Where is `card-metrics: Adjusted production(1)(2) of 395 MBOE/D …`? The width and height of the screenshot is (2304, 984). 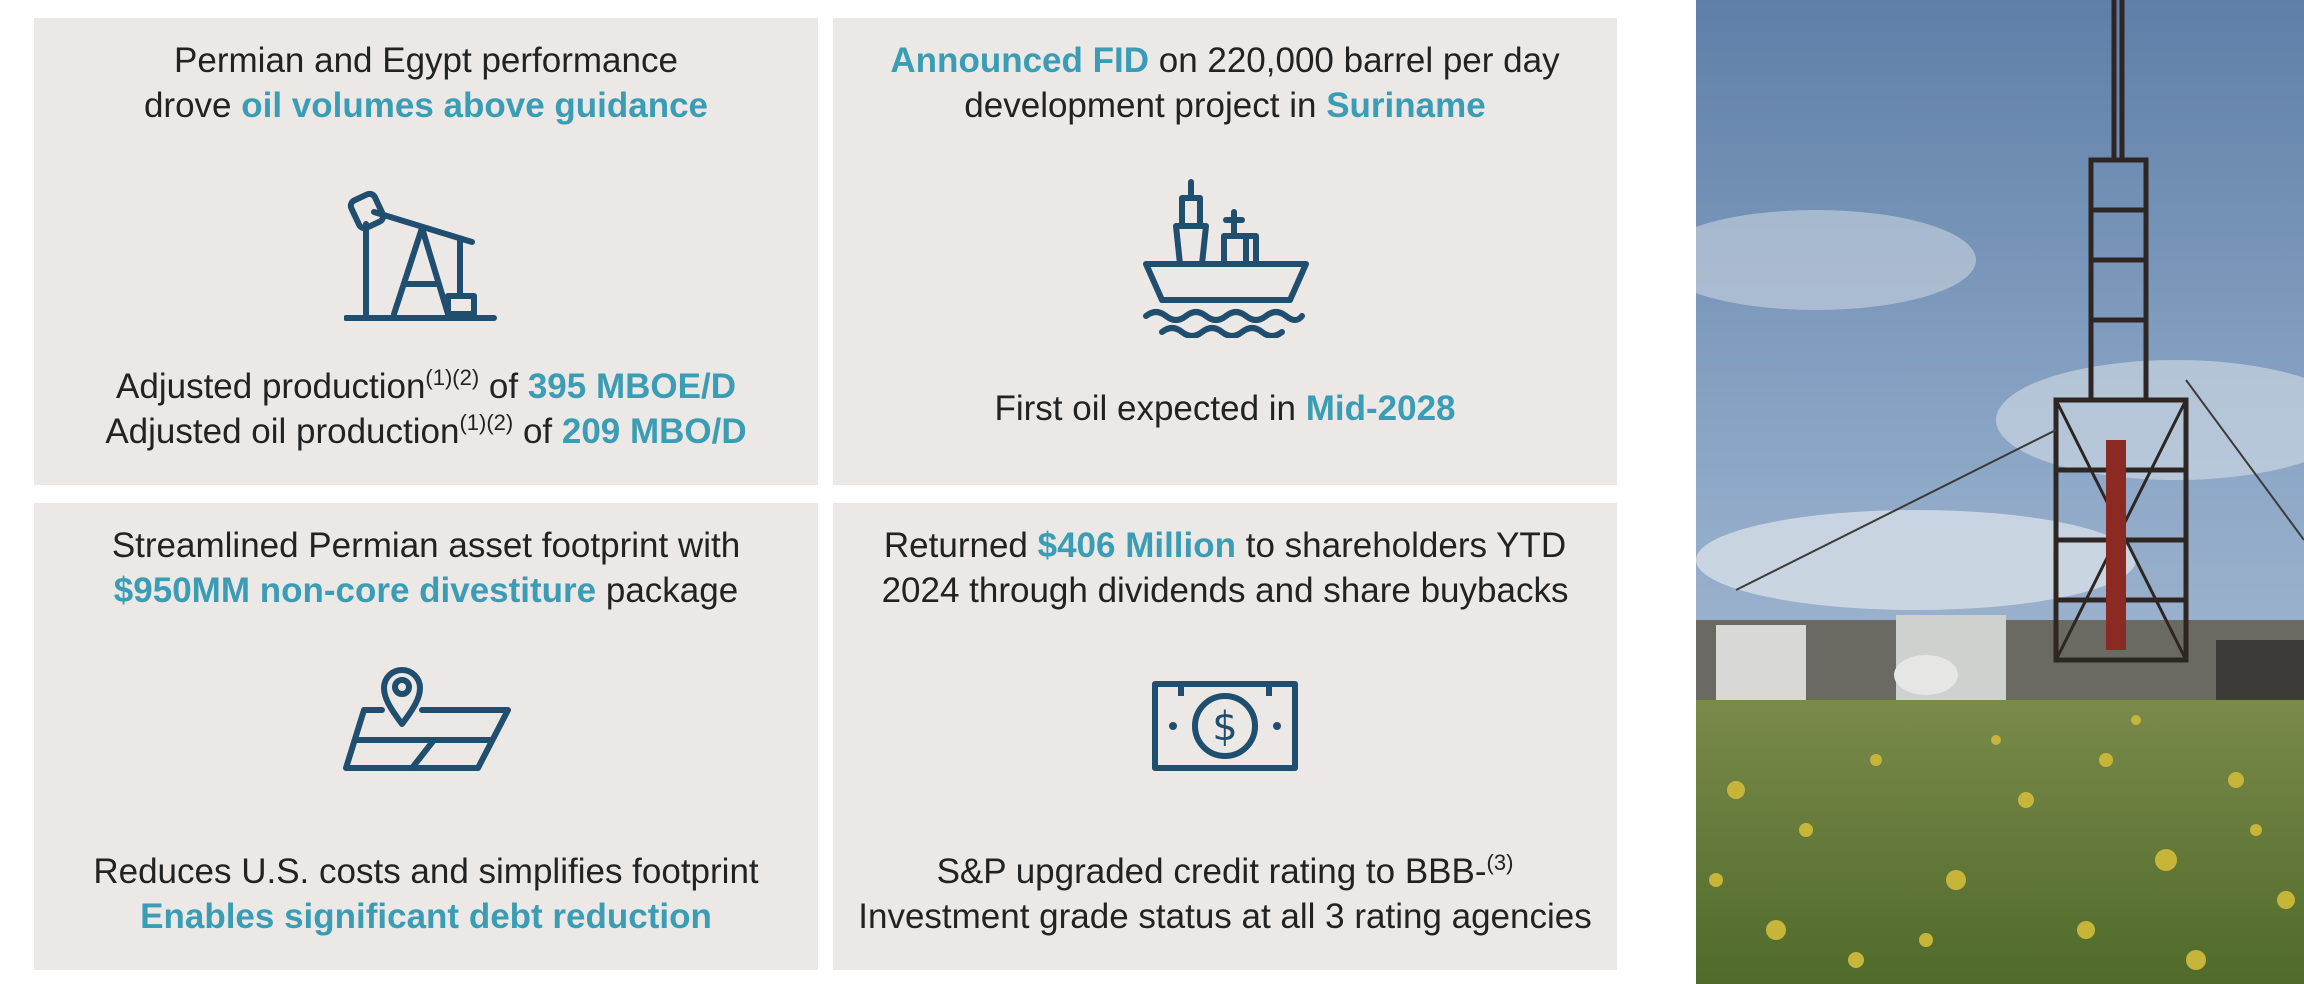 card-metrics: Adjusted production(1)(2) of 395 MBOE/D … is located at coordinates (426, 408).